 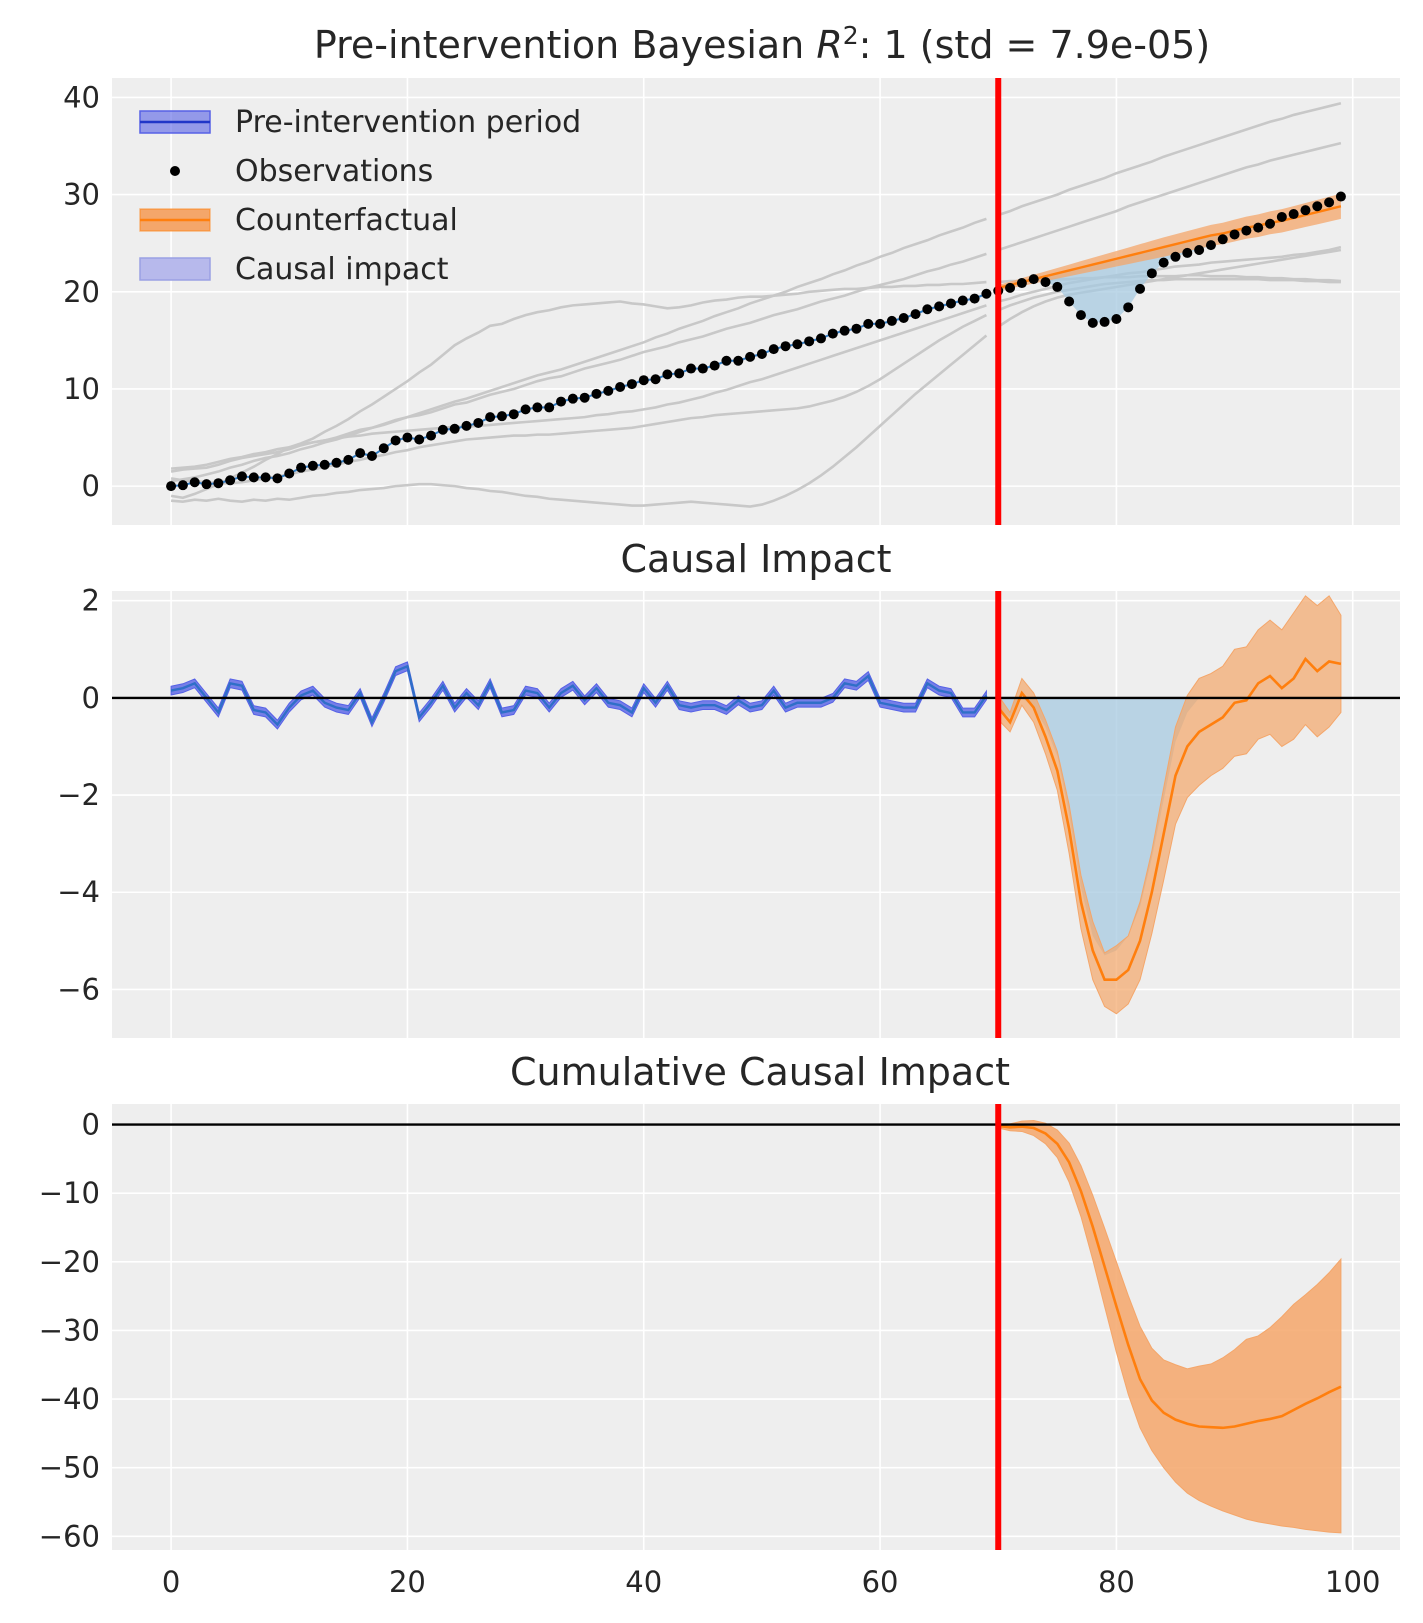 What do you see at coordinates (1116, 1582) in the screenshot?
I see `x-tick-label: 80` at bounding box center [1116, 1582].